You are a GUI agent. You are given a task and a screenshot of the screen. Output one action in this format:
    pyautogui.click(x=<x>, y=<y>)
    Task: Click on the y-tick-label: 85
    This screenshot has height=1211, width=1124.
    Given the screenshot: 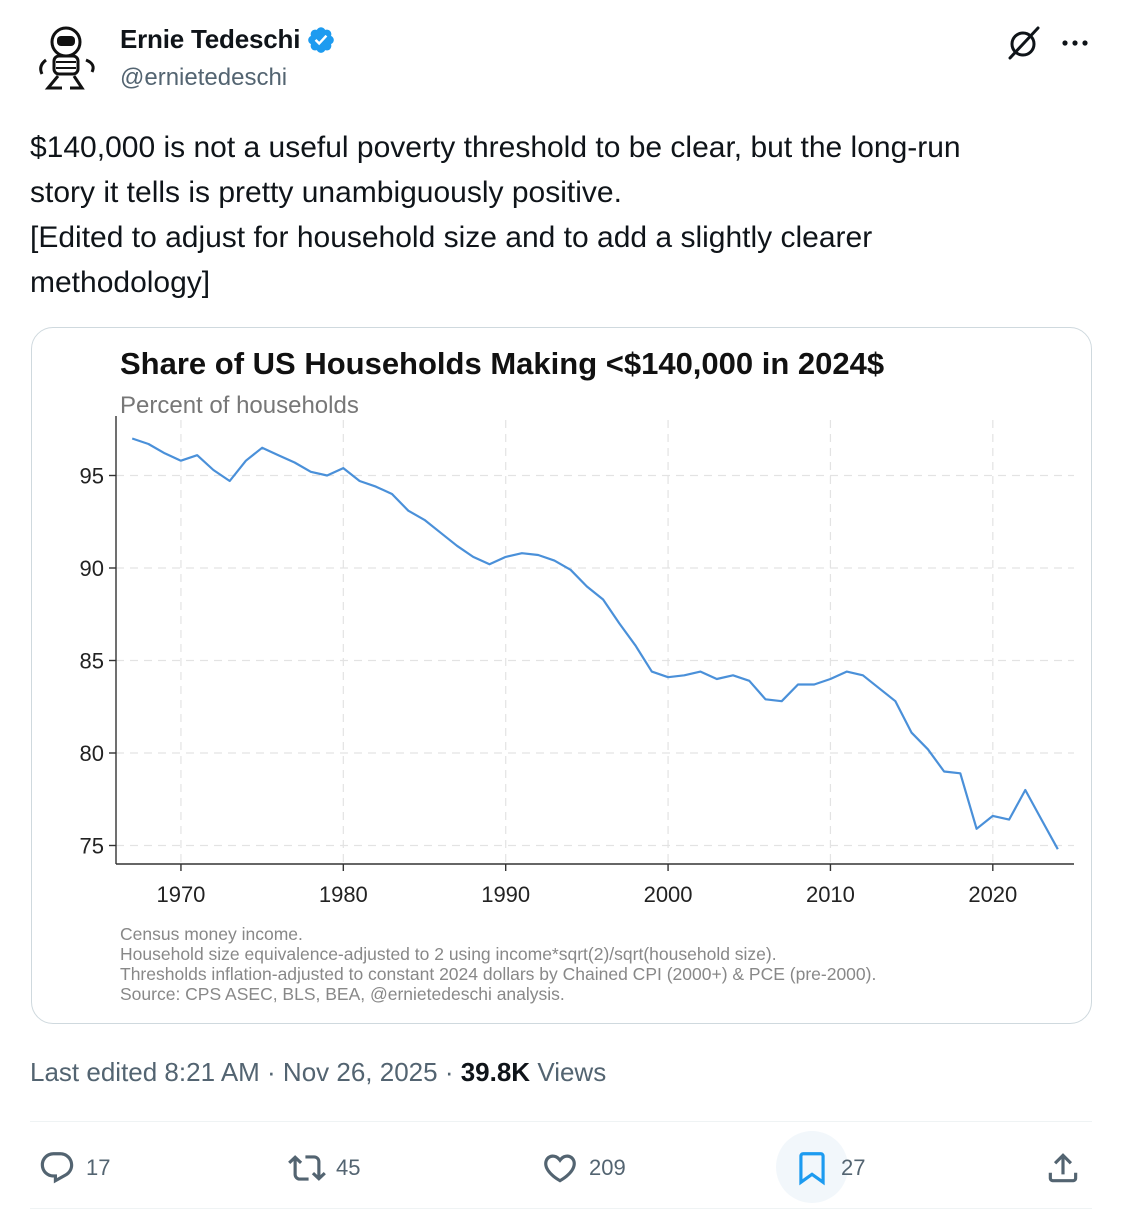 What is the action you would take?
    pyautogui.click(x=92, y=661)
    